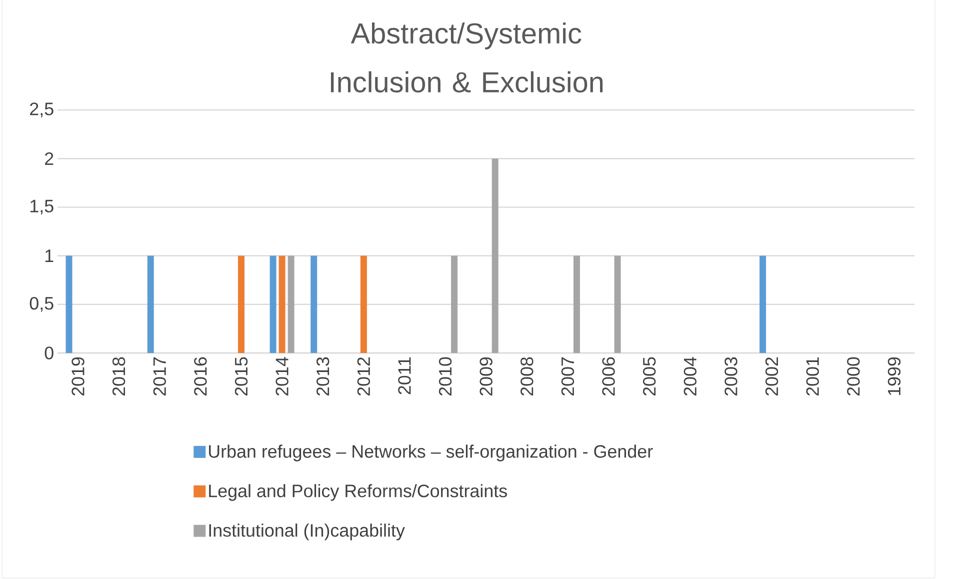 The image size is (953, 579). I want to click on x-tick-label: 2018, so click(119, 376).